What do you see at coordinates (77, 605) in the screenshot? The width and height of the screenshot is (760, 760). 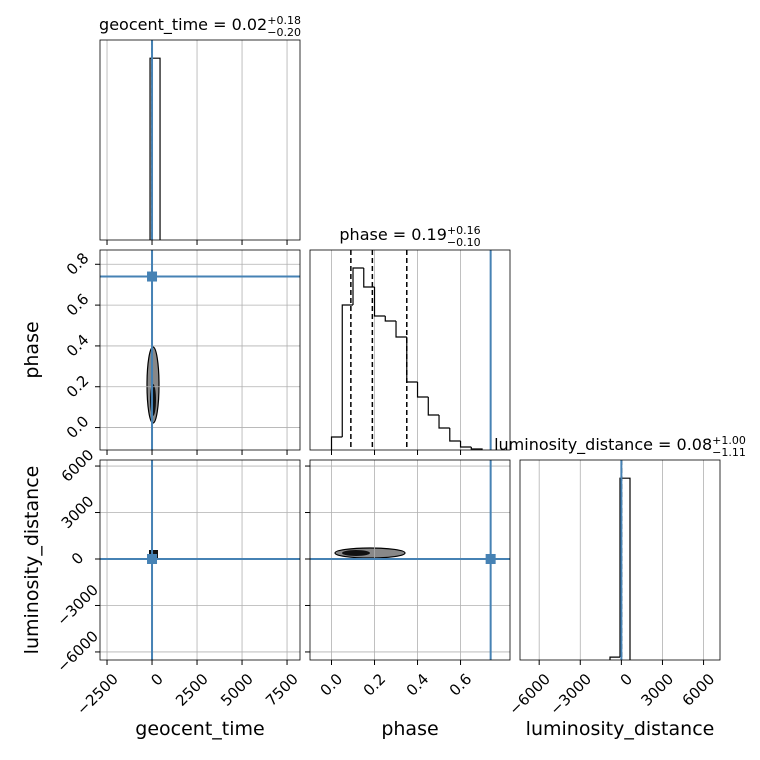 I see `y-tick-label: −3000` at bounding box center [77, 605].